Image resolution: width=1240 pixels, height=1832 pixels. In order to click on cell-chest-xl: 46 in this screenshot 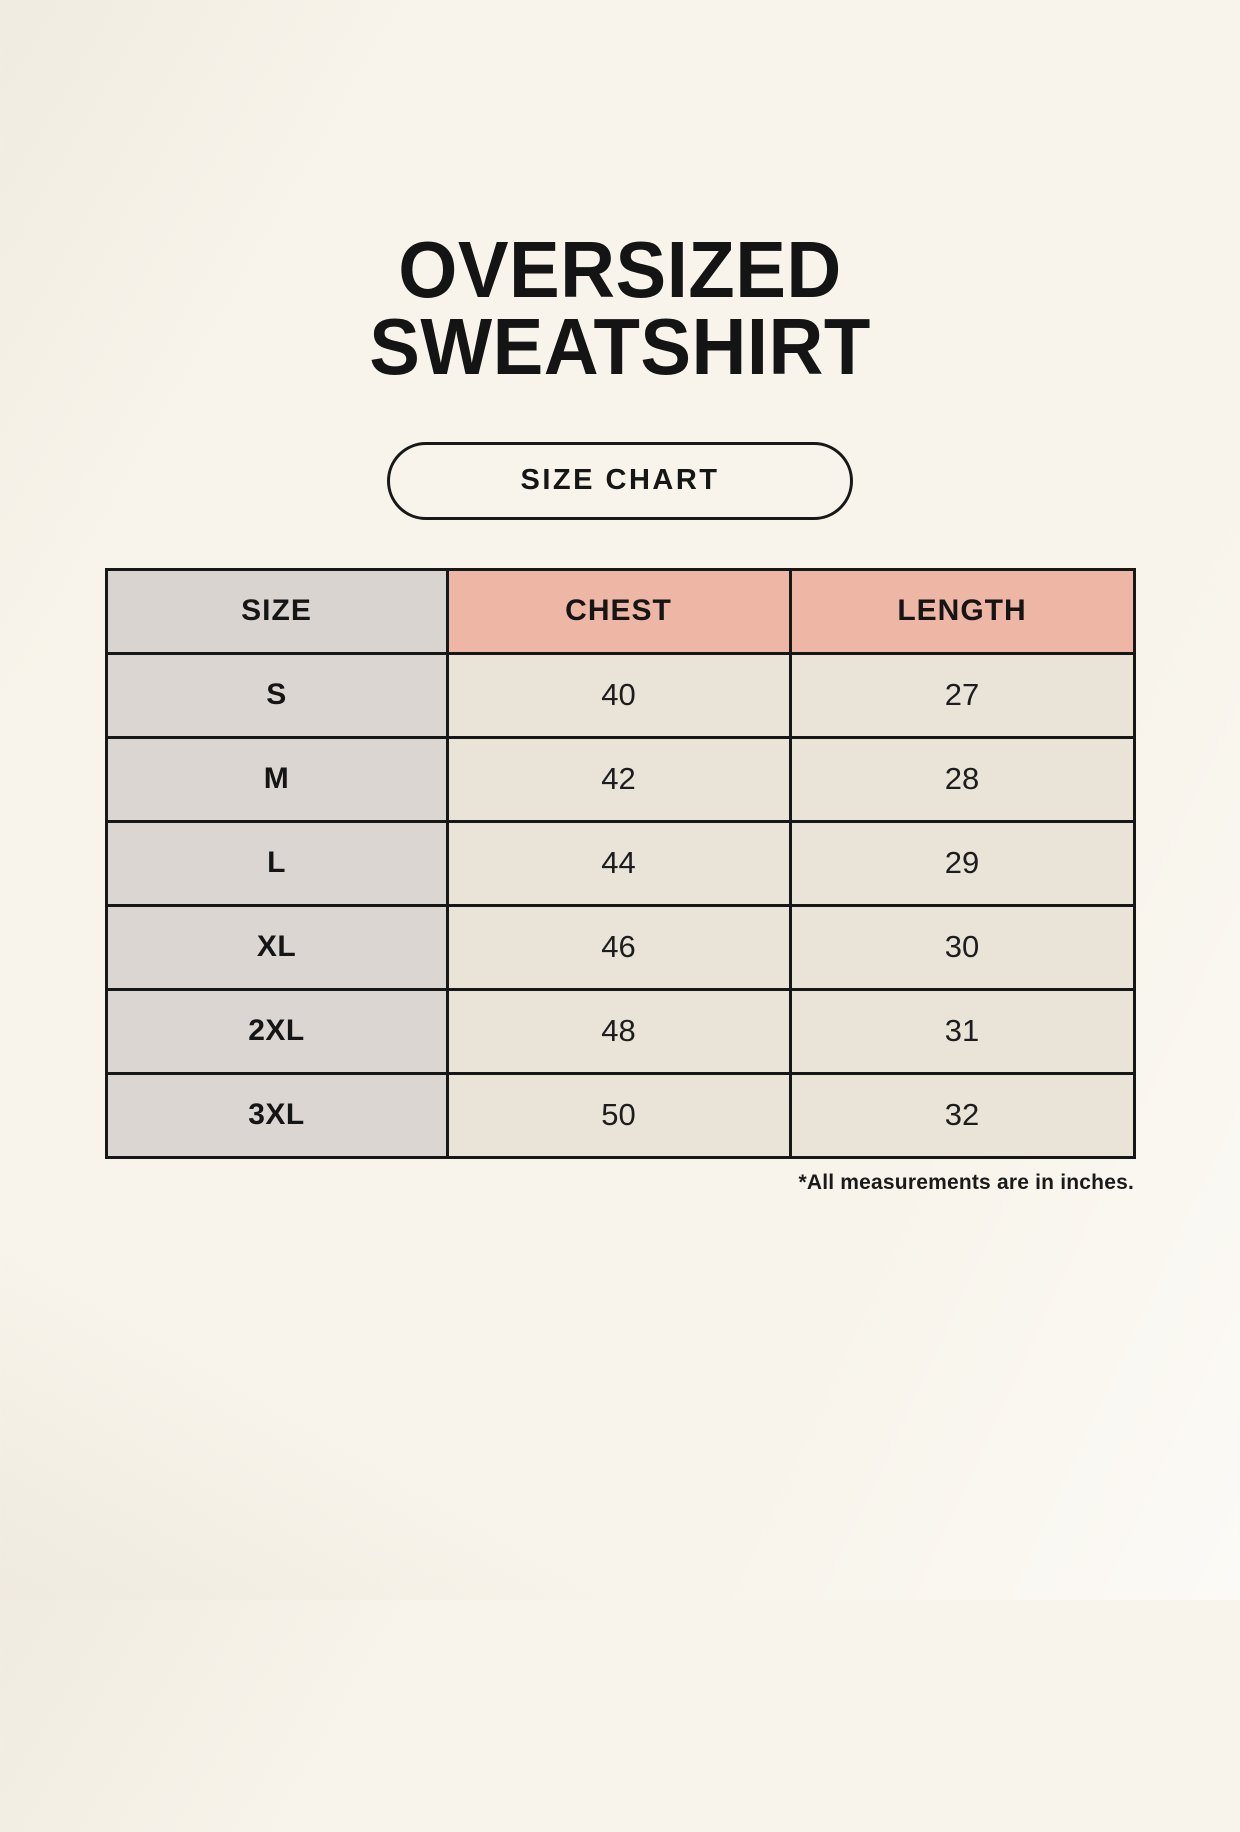, I will do `click(618, 947)`.